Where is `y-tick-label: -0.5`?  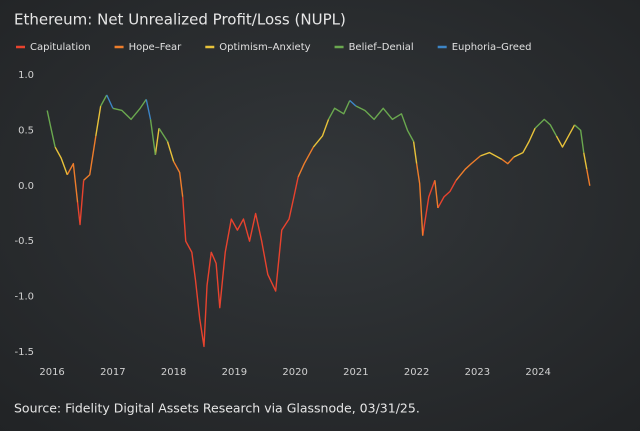
y-tick-label: -0.5 is located at coordinates (24, 241).